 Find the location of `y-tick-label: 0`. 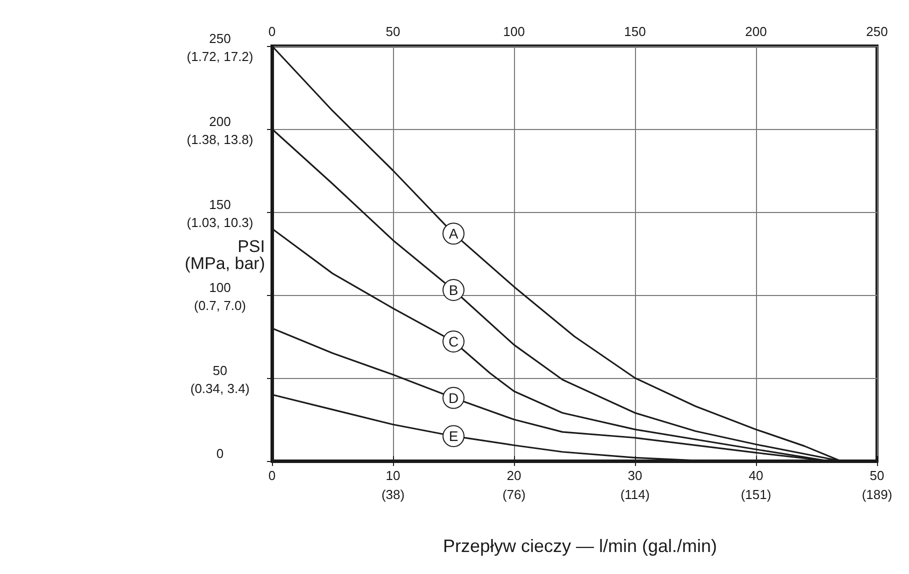

y-tick-label: 0 is located at coordinates (220, 453).